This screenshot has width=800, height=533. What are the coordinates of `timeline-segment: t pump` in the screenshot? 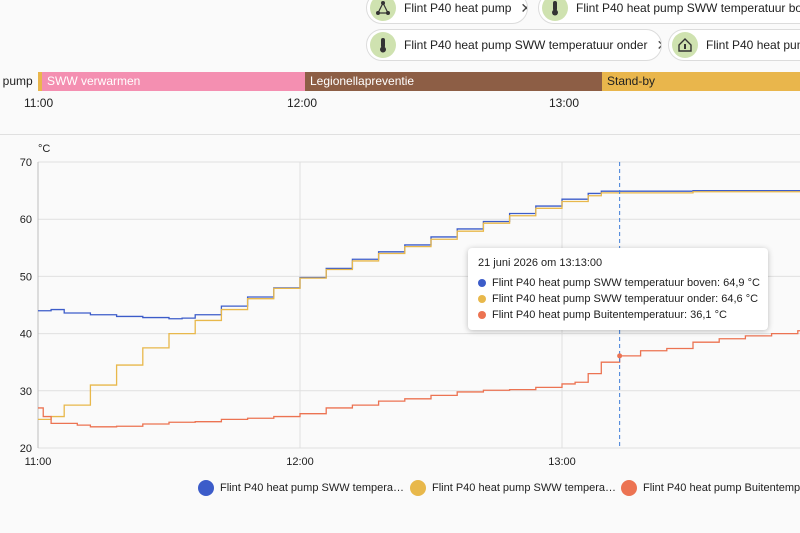 It's located at (19, 81).